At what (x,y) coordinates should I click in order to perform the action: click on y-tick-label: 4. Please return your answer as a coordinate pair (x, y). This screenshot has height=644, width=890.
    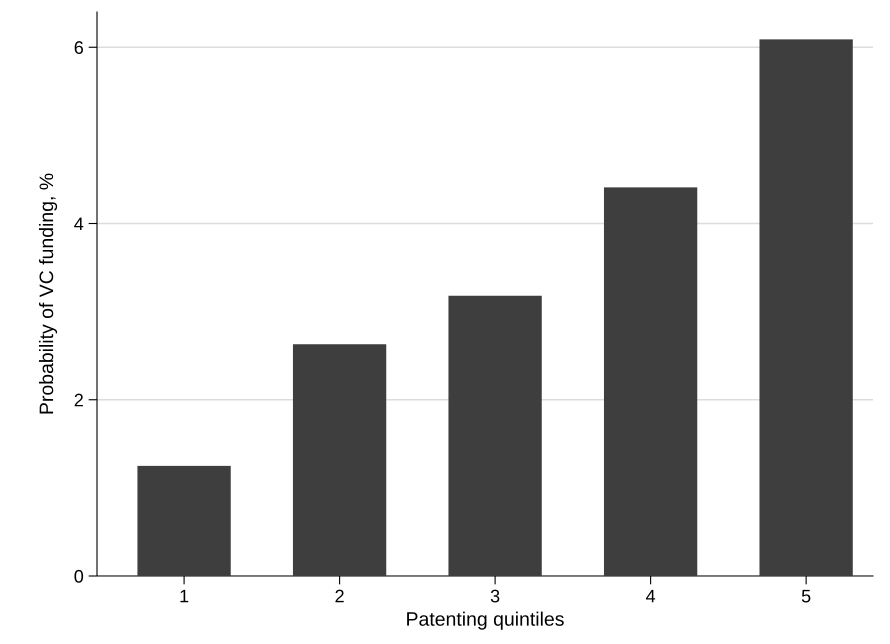
    Looking at the image, I should click on (79, 224).